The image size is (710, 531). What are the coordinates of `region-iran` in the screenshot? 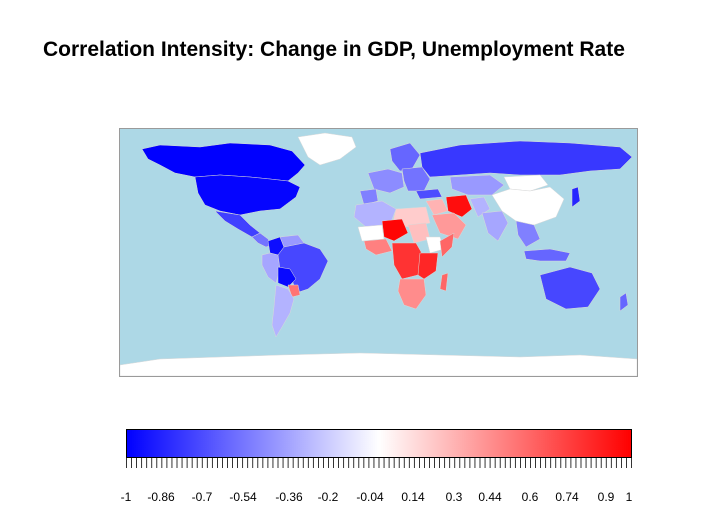 It's located at (459, 206).